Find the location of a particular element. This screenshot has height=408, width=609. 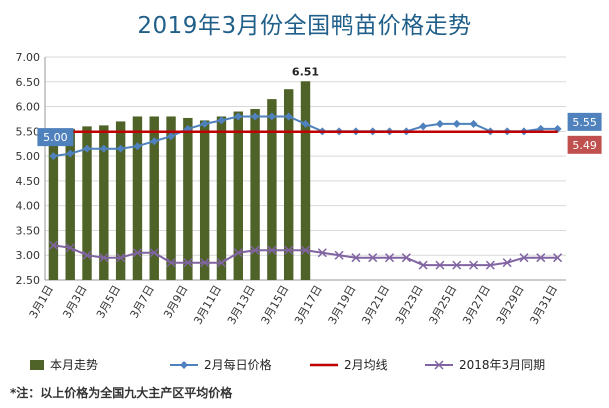

legend-swatch-feb-avg is located at coordinates (324, 364).